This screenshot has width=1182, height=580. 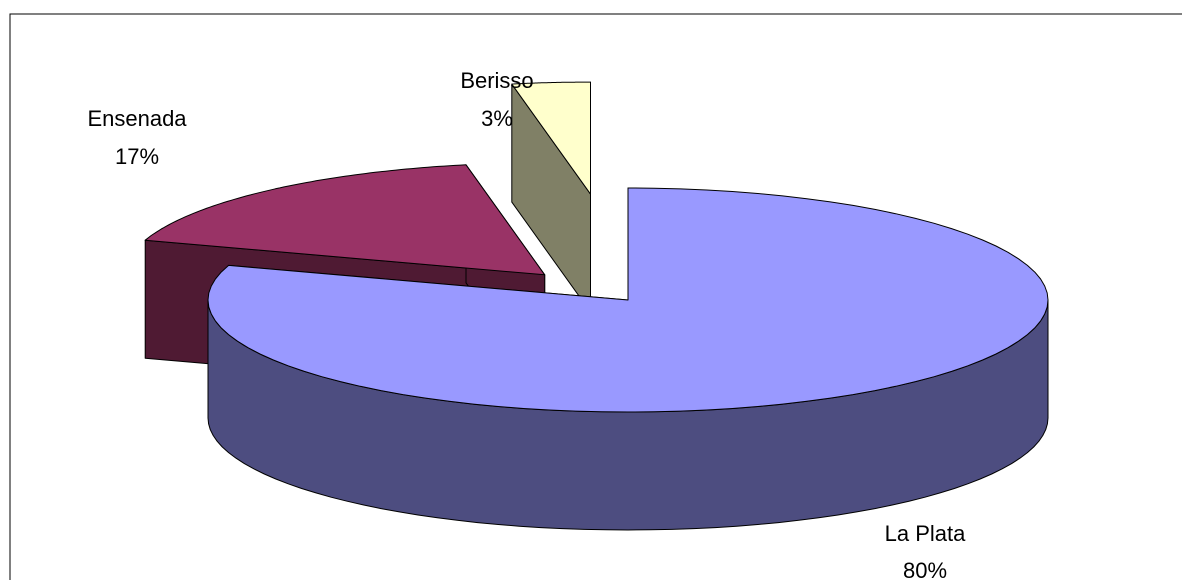 What do you see at coordinates (137, 156) in the screenshot?
I see `data-label: 17%` at bounding box center [137, 156].